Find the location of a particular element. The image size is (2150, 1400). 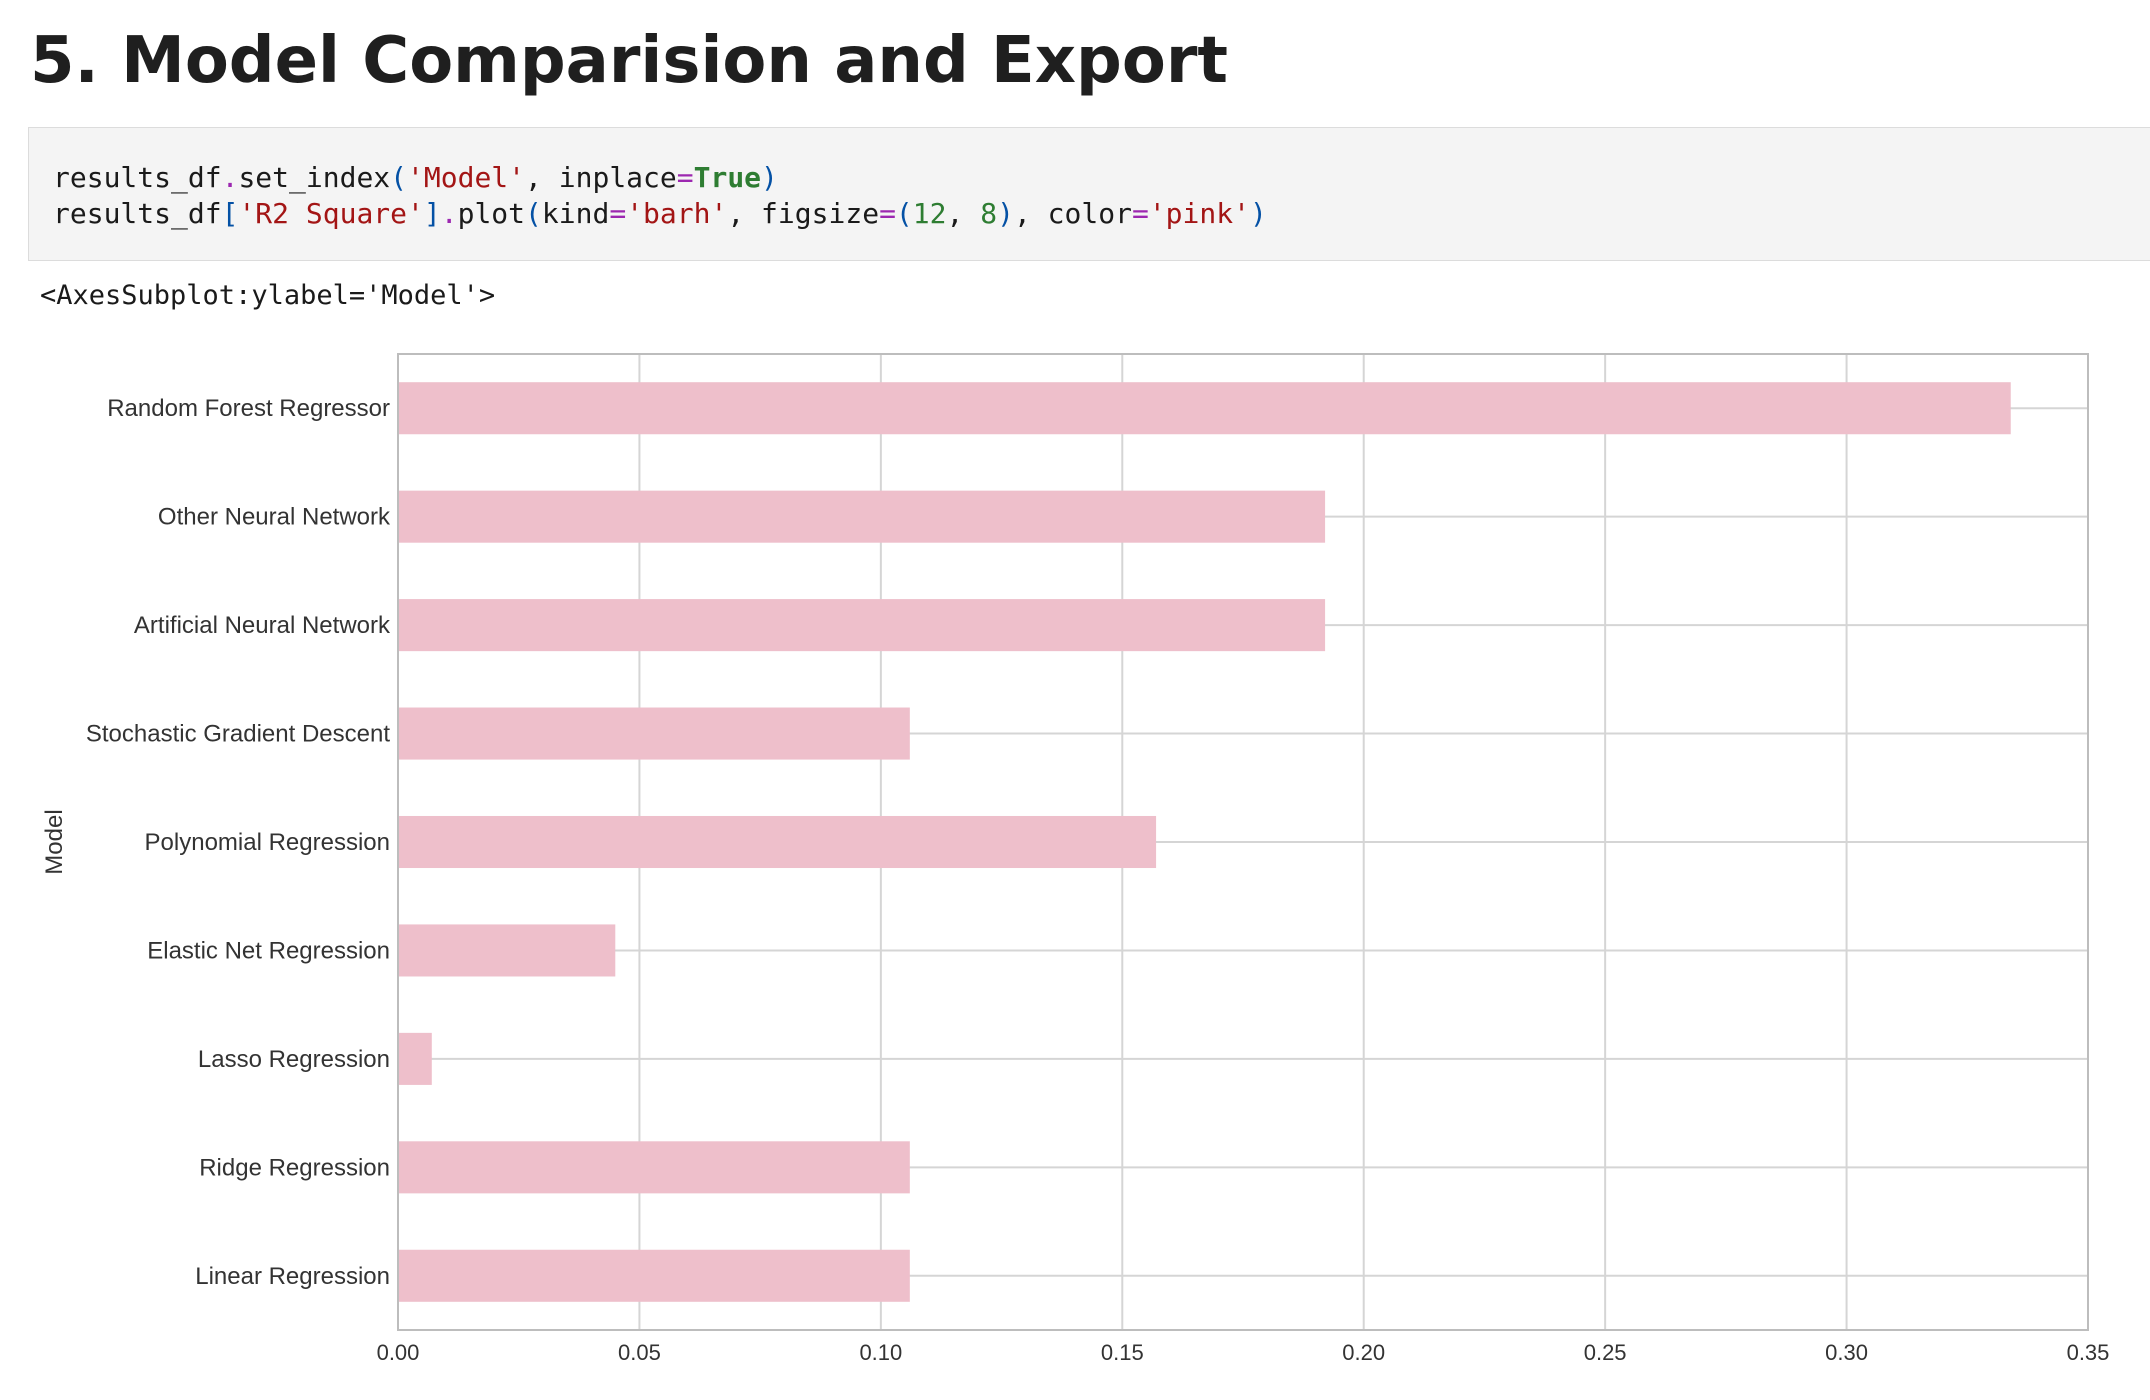

x-tick-label: 0.00 is located at coordinates (398, 1352).